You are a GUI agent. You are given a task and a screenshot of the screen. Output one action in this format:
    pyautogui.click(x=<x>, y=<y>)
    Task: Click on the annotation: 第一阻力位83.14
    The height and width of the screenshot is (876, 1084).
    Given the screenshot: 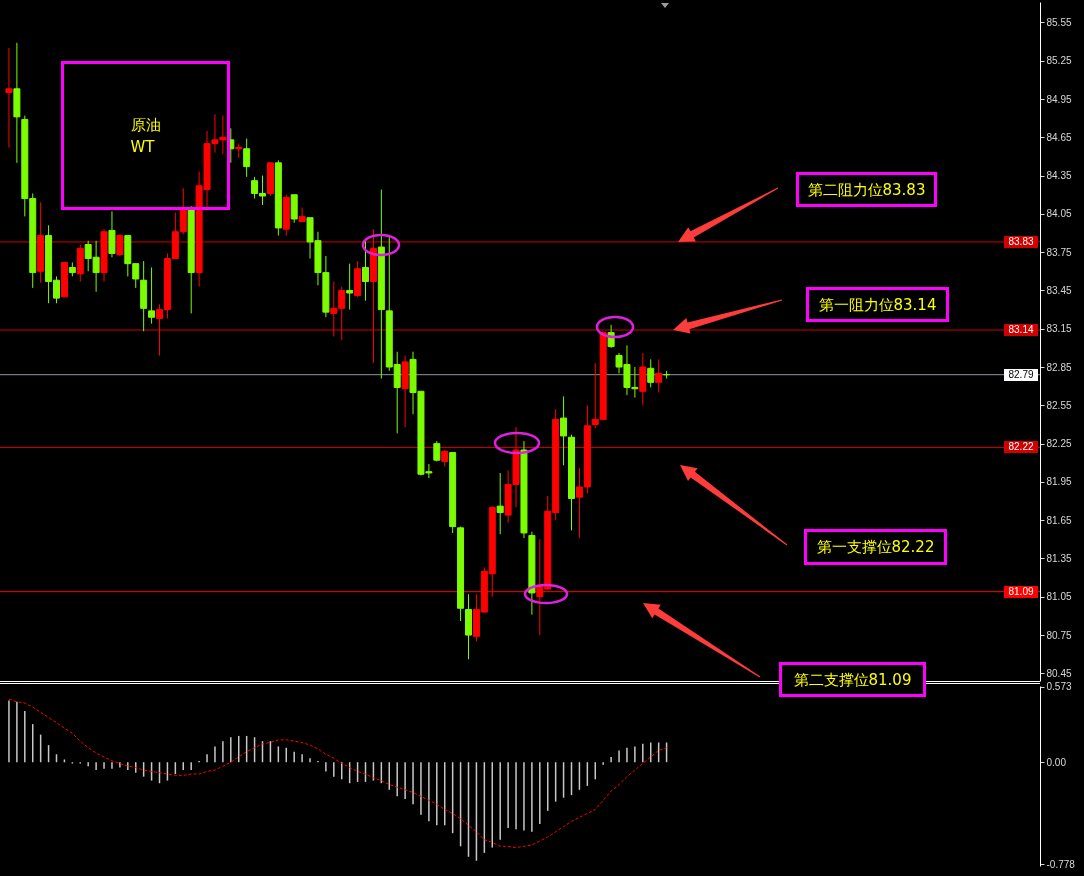 What is the action you would take?
    pyautogui.click(x=877, y=304)
    